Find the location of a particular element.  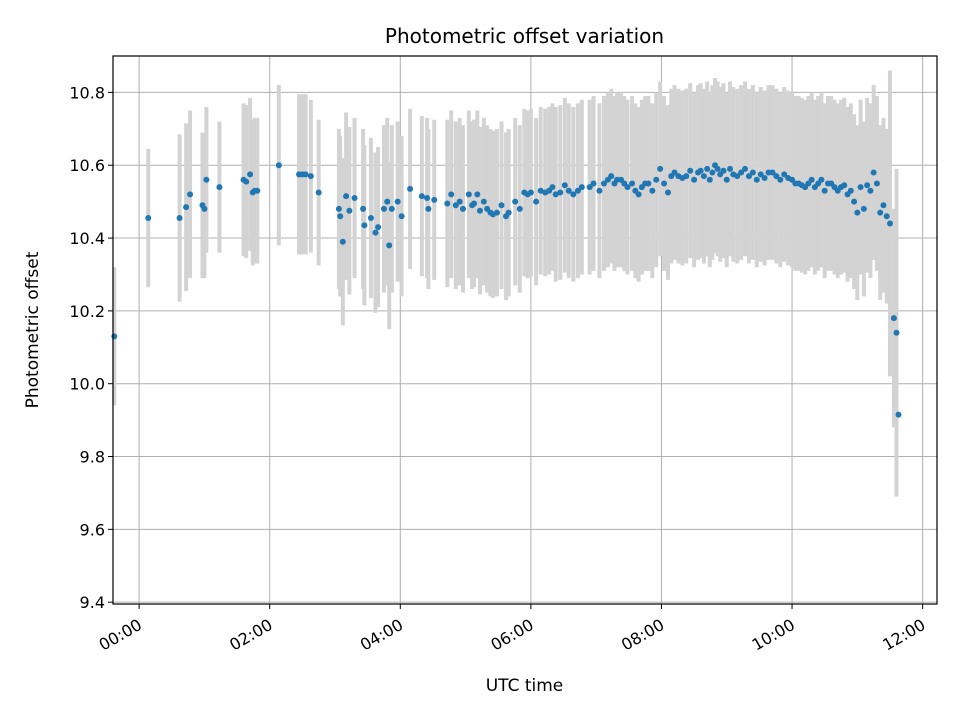

x-tick-label: 10:00 is located at coordinates (773, 635).